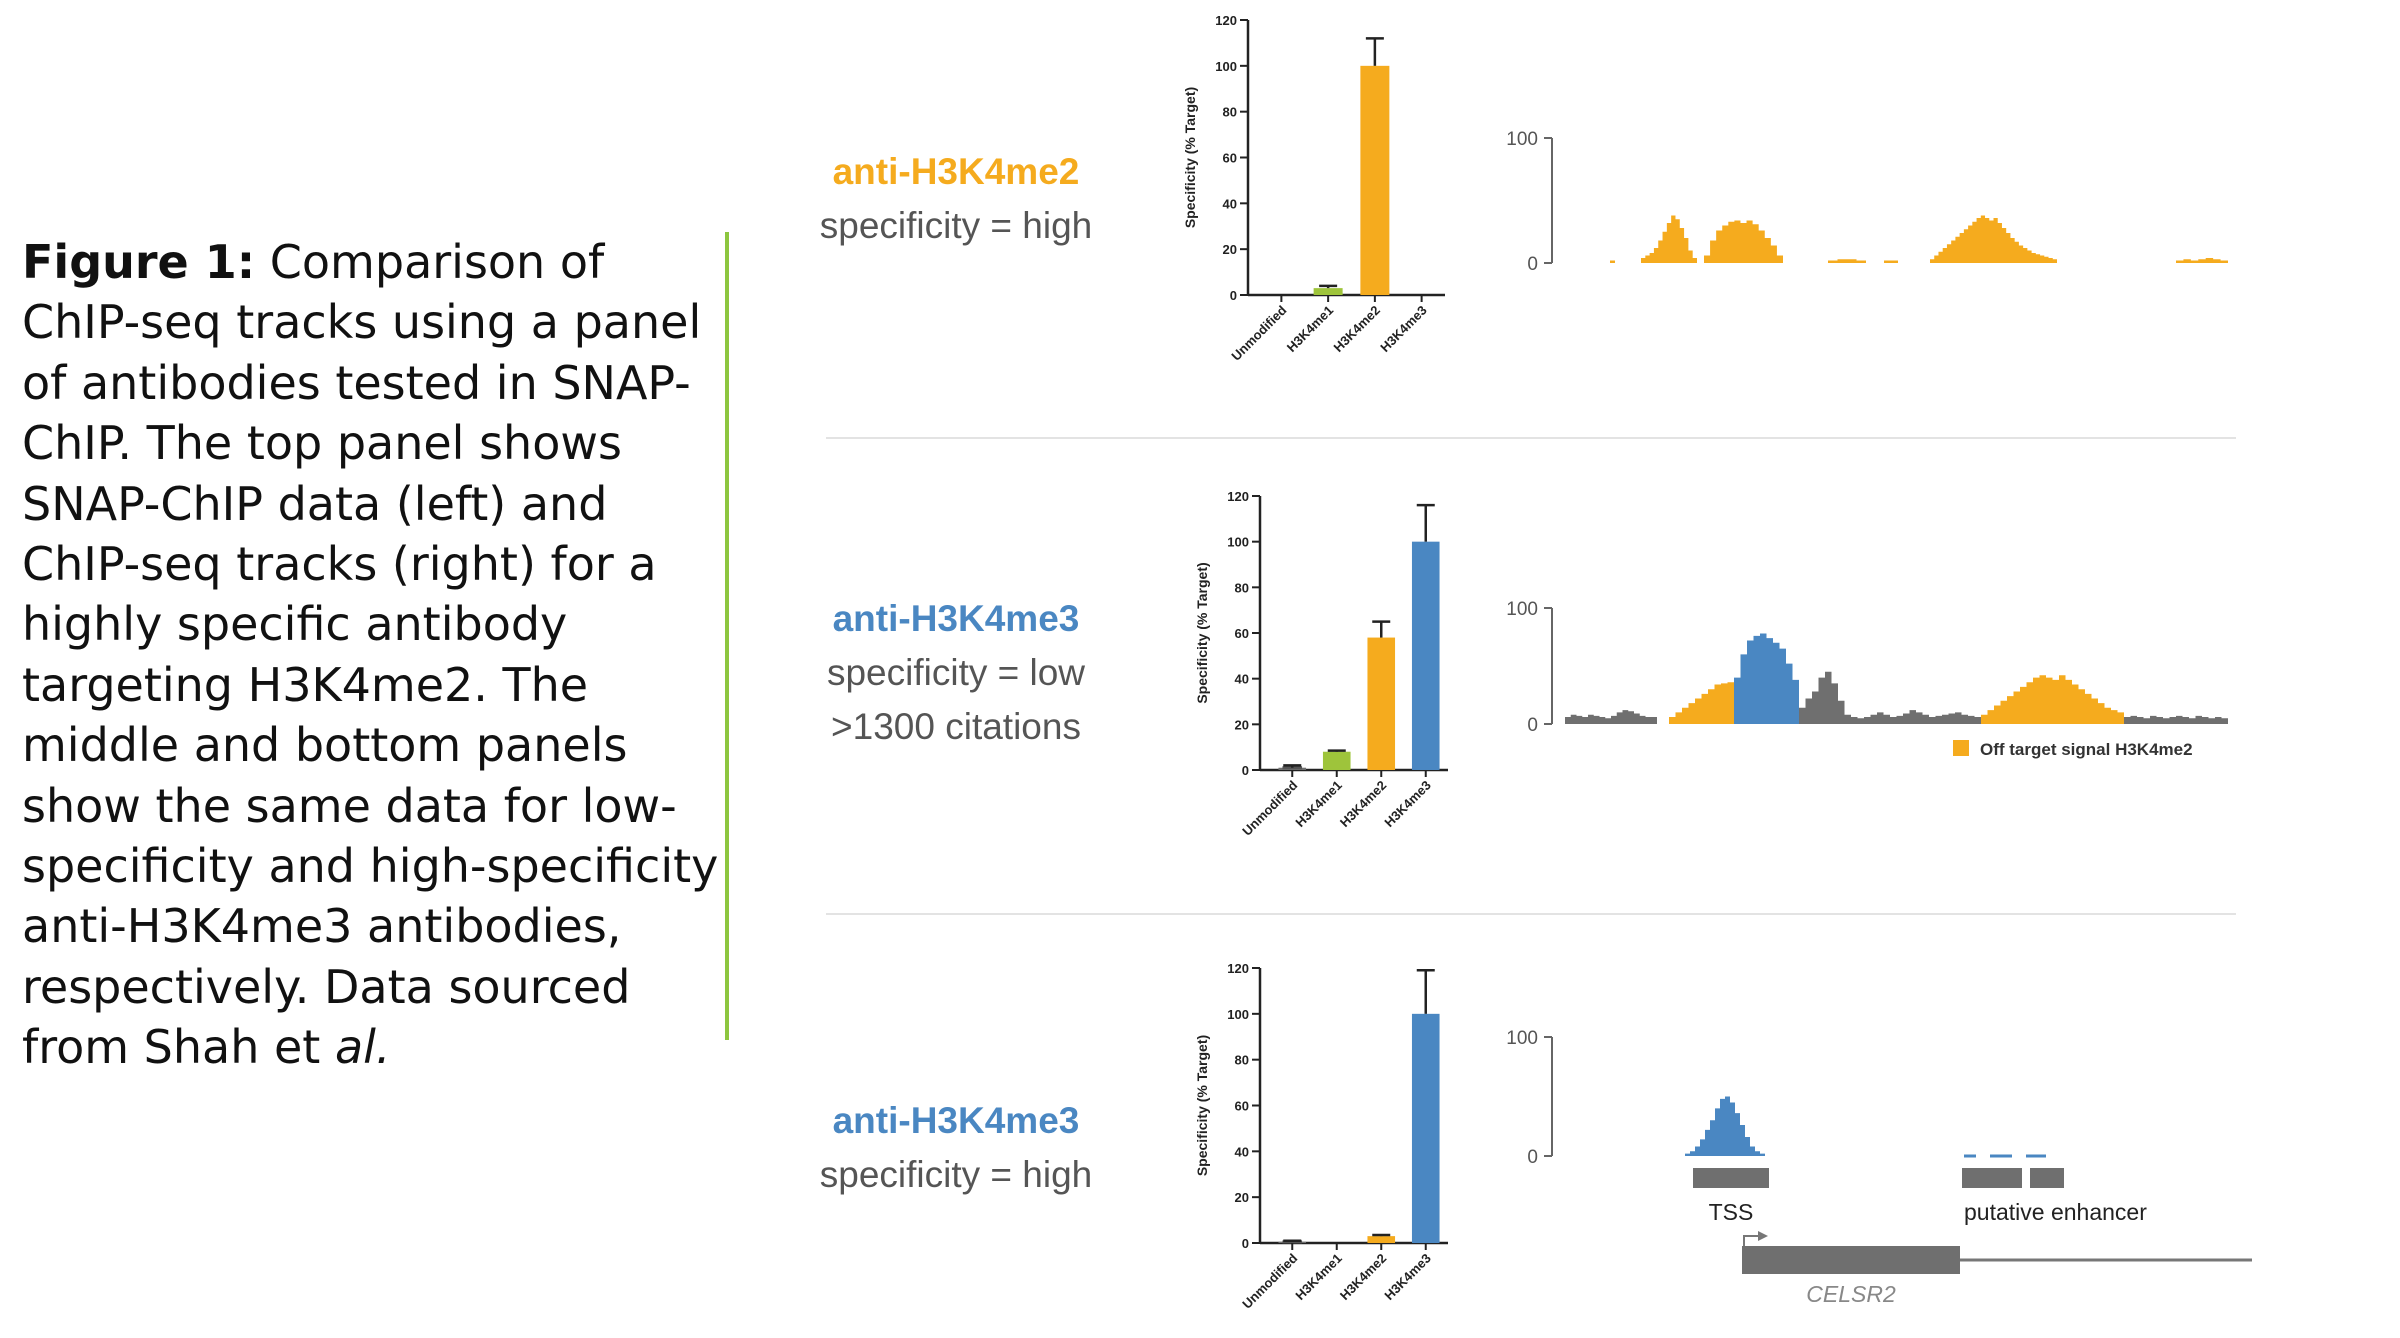 Image resolution: width=2400 pixels, height=1338 pixels. I want to click on caption-bold: Figure 1:, so click(139, 262).